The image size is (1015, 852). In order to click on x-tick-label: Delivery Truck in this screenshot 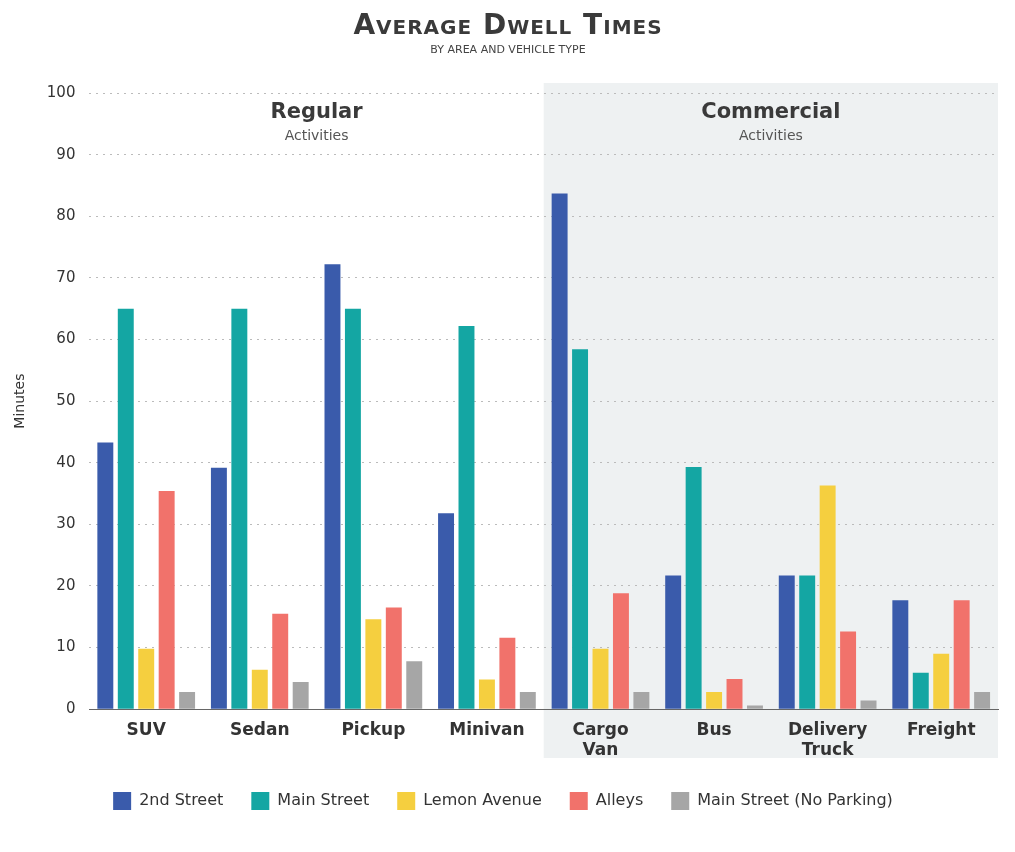, I will do `click(827, 739)`.